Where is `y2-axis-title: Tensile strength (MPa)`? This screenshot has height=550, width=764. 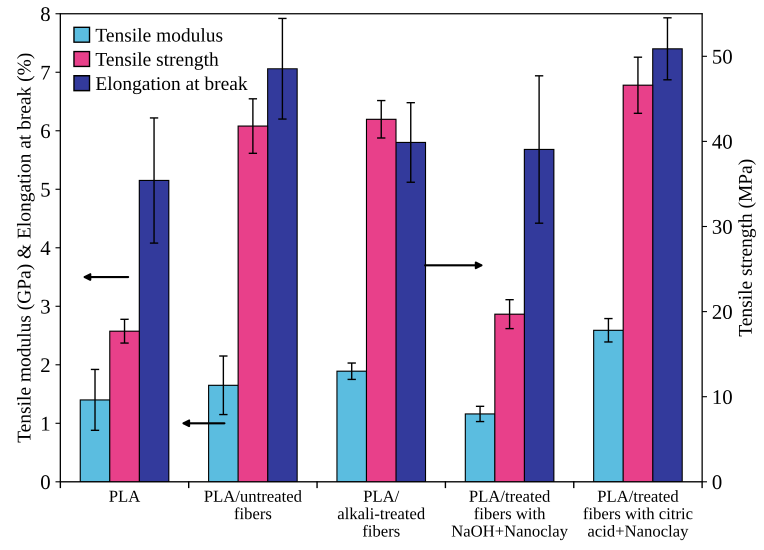
y2-axis-title: Tensile strength (MPa) is located at coordinates (747, 248).